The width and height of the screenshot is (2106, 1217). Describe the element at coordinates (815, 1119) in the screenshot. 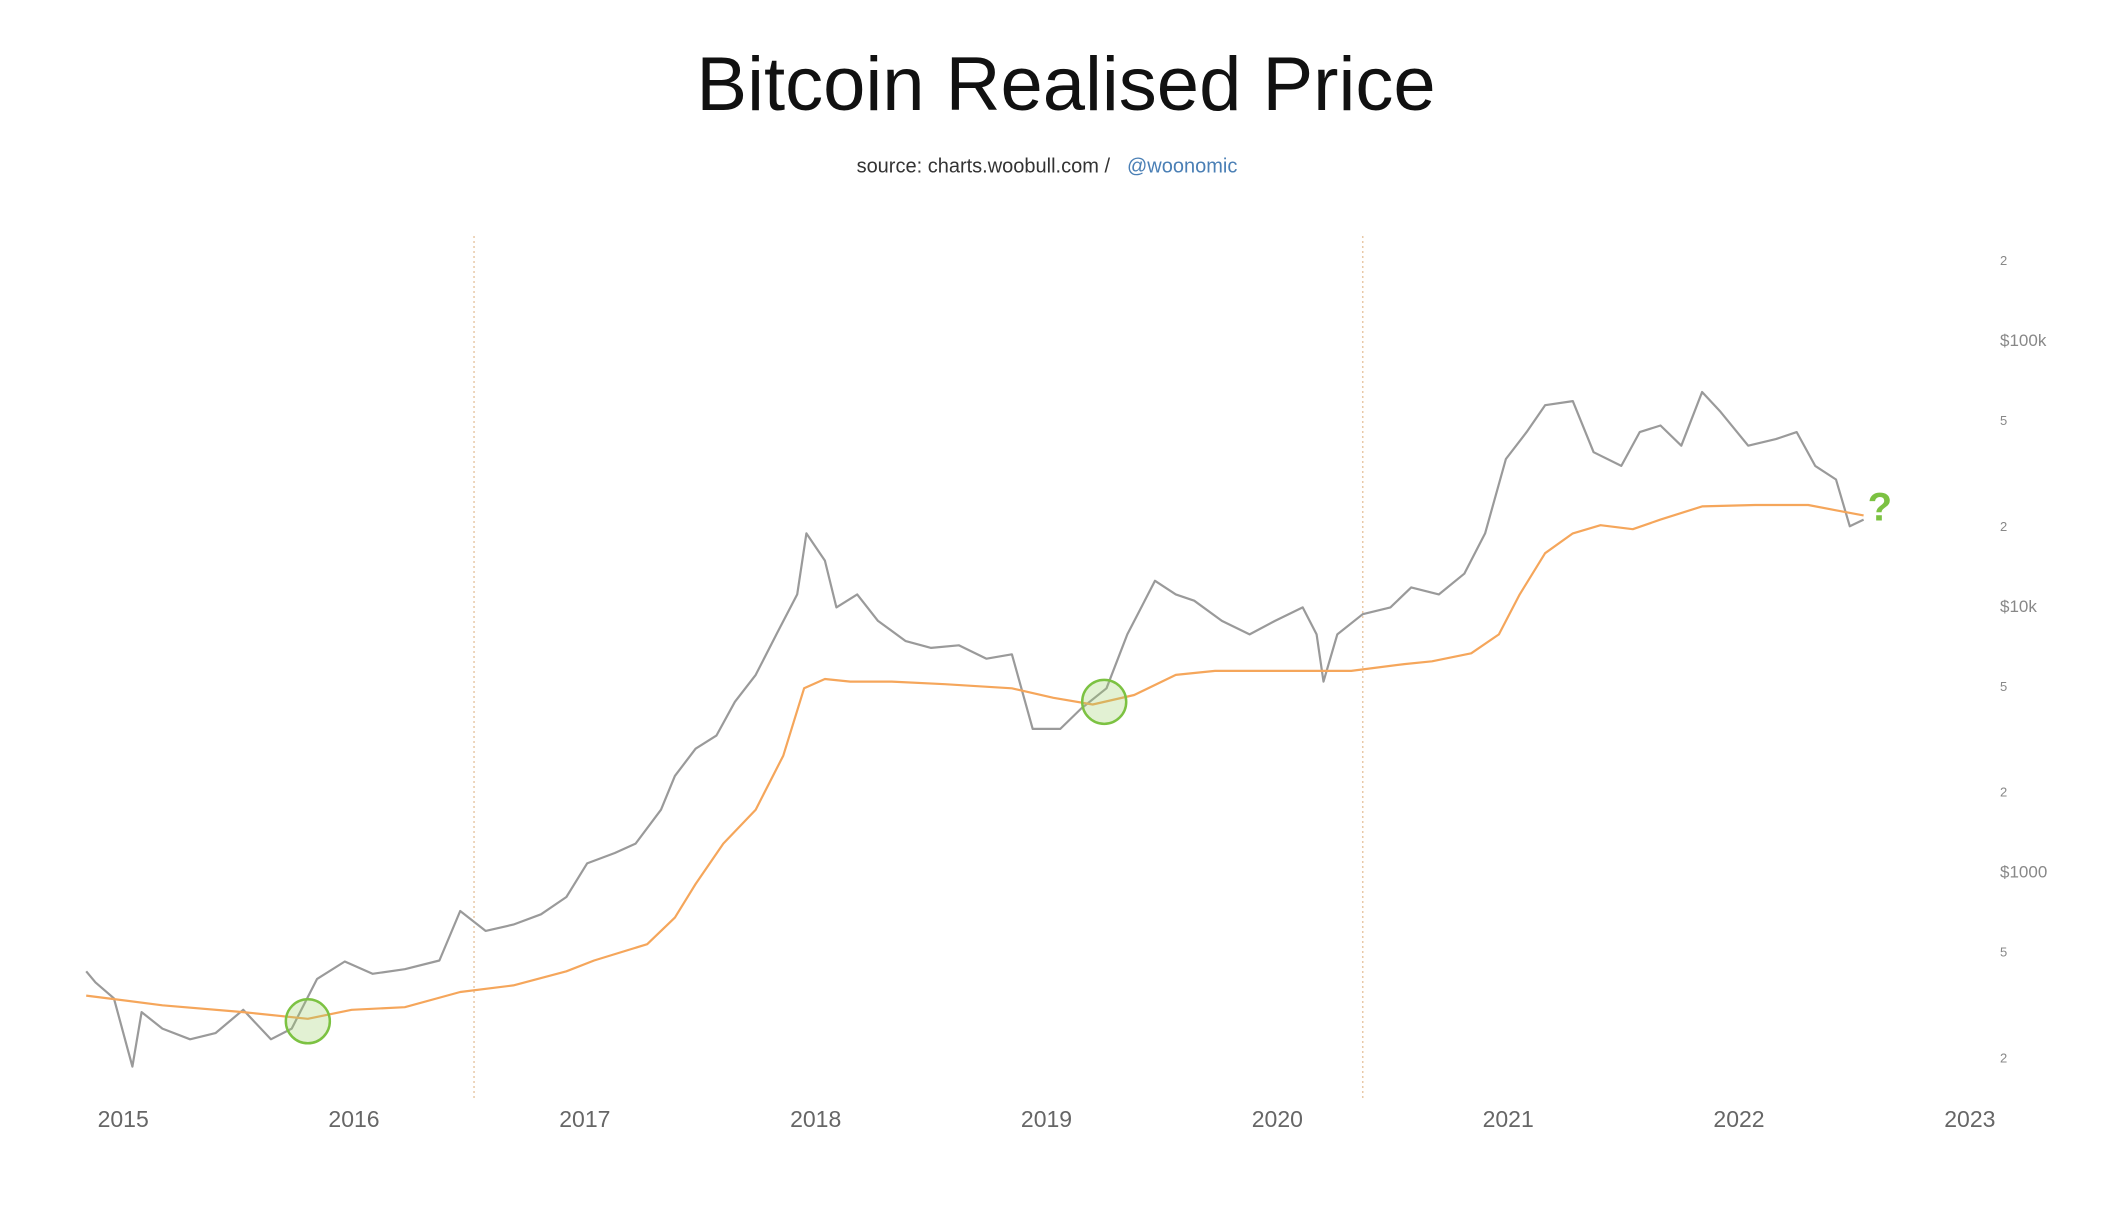

I see `x-tick-label: 2018` at that location.